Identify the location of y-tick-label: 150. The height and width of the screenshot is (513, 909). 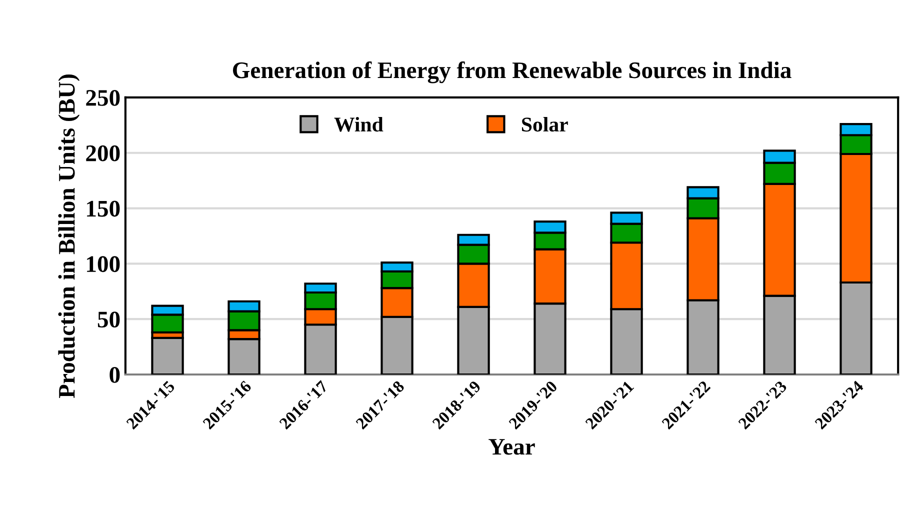
(103, 208).